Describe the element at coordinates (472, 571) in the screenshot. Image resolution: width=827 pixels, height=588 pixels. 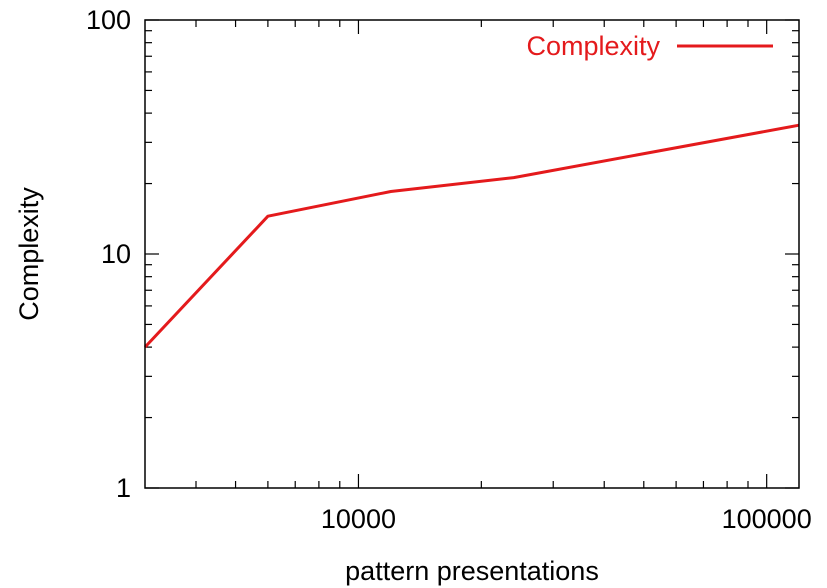
I see `x-axis-title: pattern presentations` at that location.